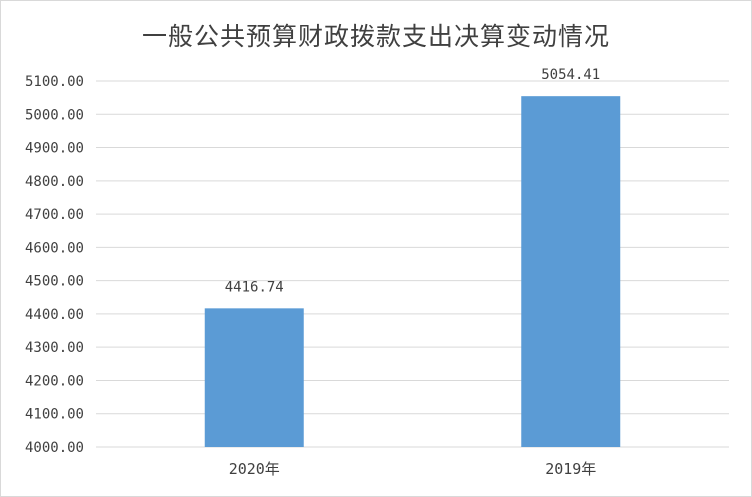 The height and width of the screenshot is (497, 752). What do you see at coordinates (375, 36) in the screenshot?
I see `chart-title: 一般公共预算财政拨款支出决算变动情况` at bounding box center [375, 36].